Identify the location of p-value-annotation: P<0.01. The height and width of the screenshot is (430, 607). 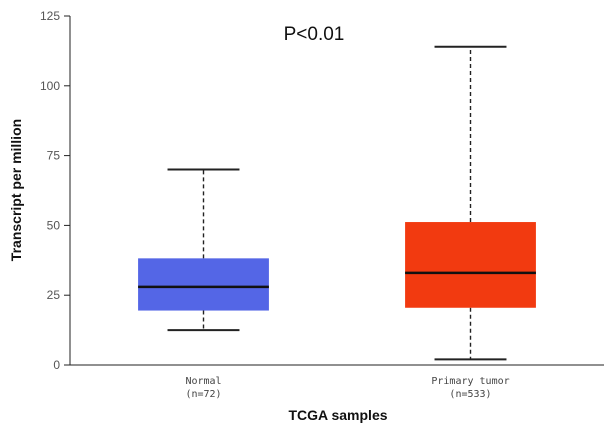
(314, 34).